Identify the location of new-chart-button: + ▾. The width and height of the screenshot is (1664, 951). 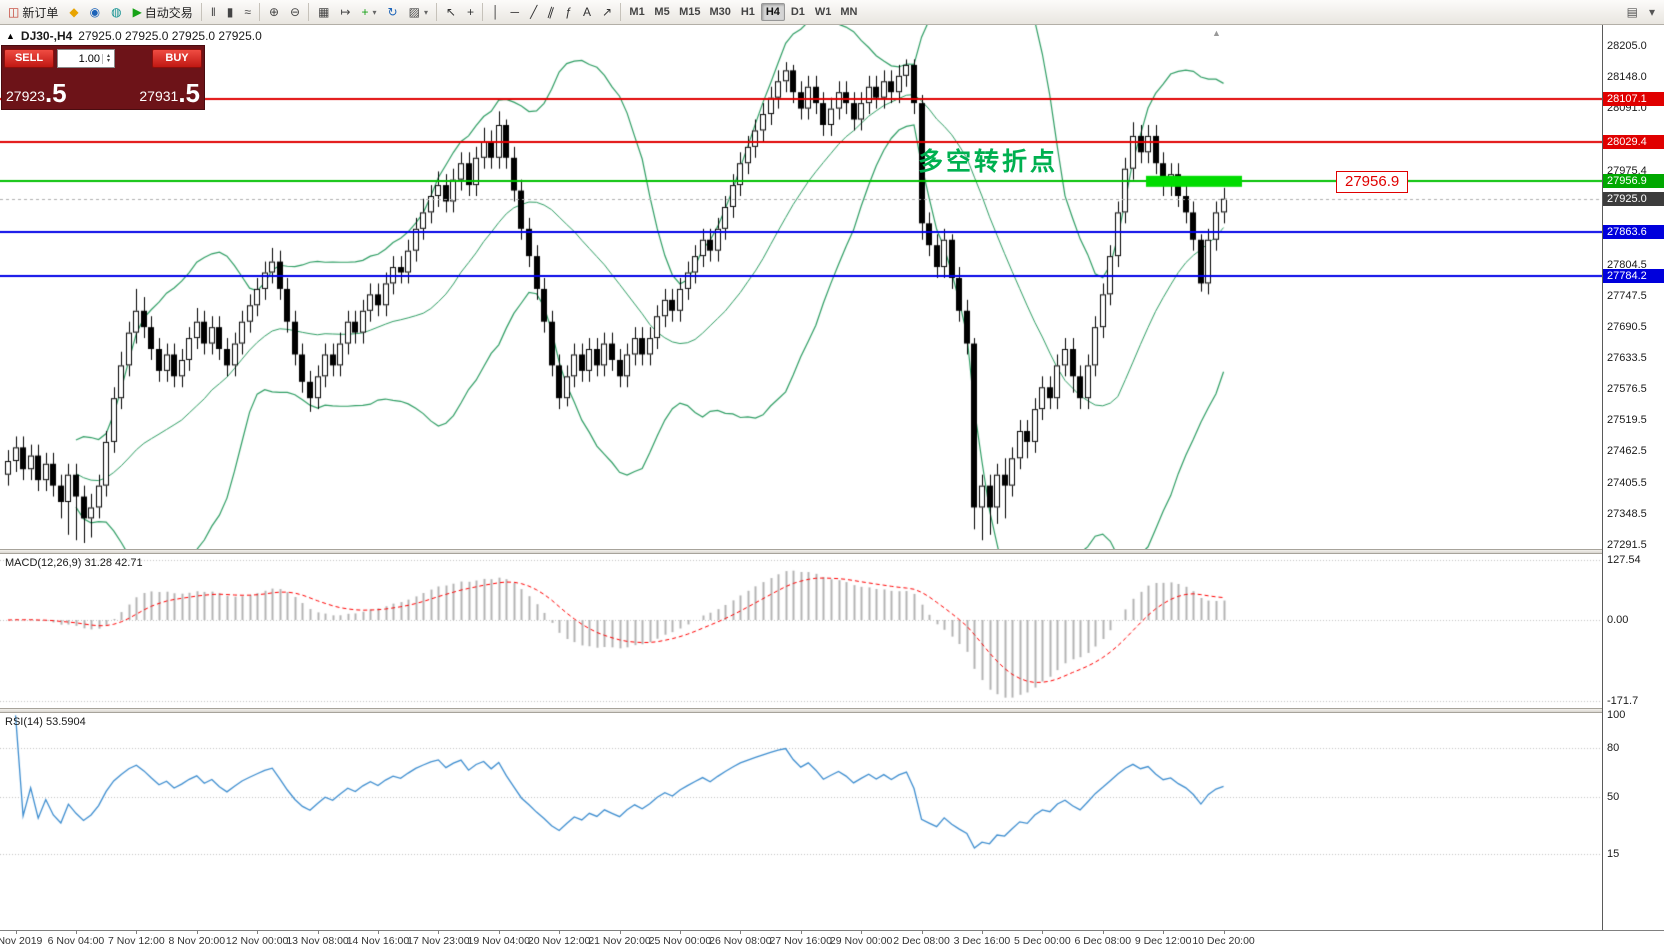
(369, 12).